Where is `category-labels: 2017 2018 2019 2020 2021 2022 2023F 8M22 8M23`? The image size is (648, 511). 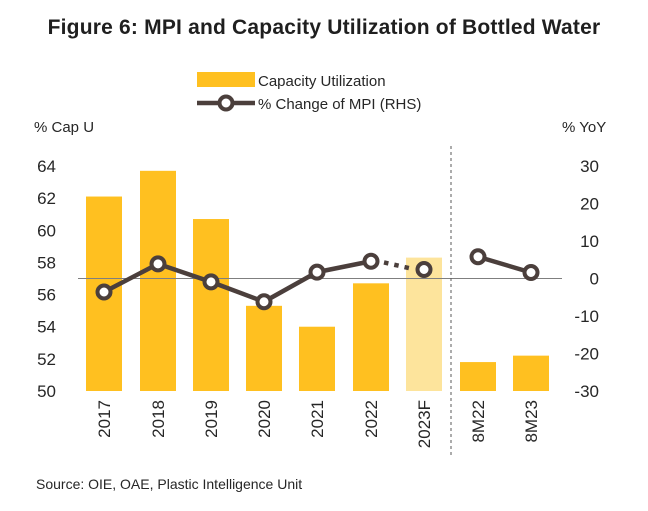 category-labels: 2017 2018 2019 2020 2021 2022 2023F 8M22 8M23 is located at coordinates (318, 424).